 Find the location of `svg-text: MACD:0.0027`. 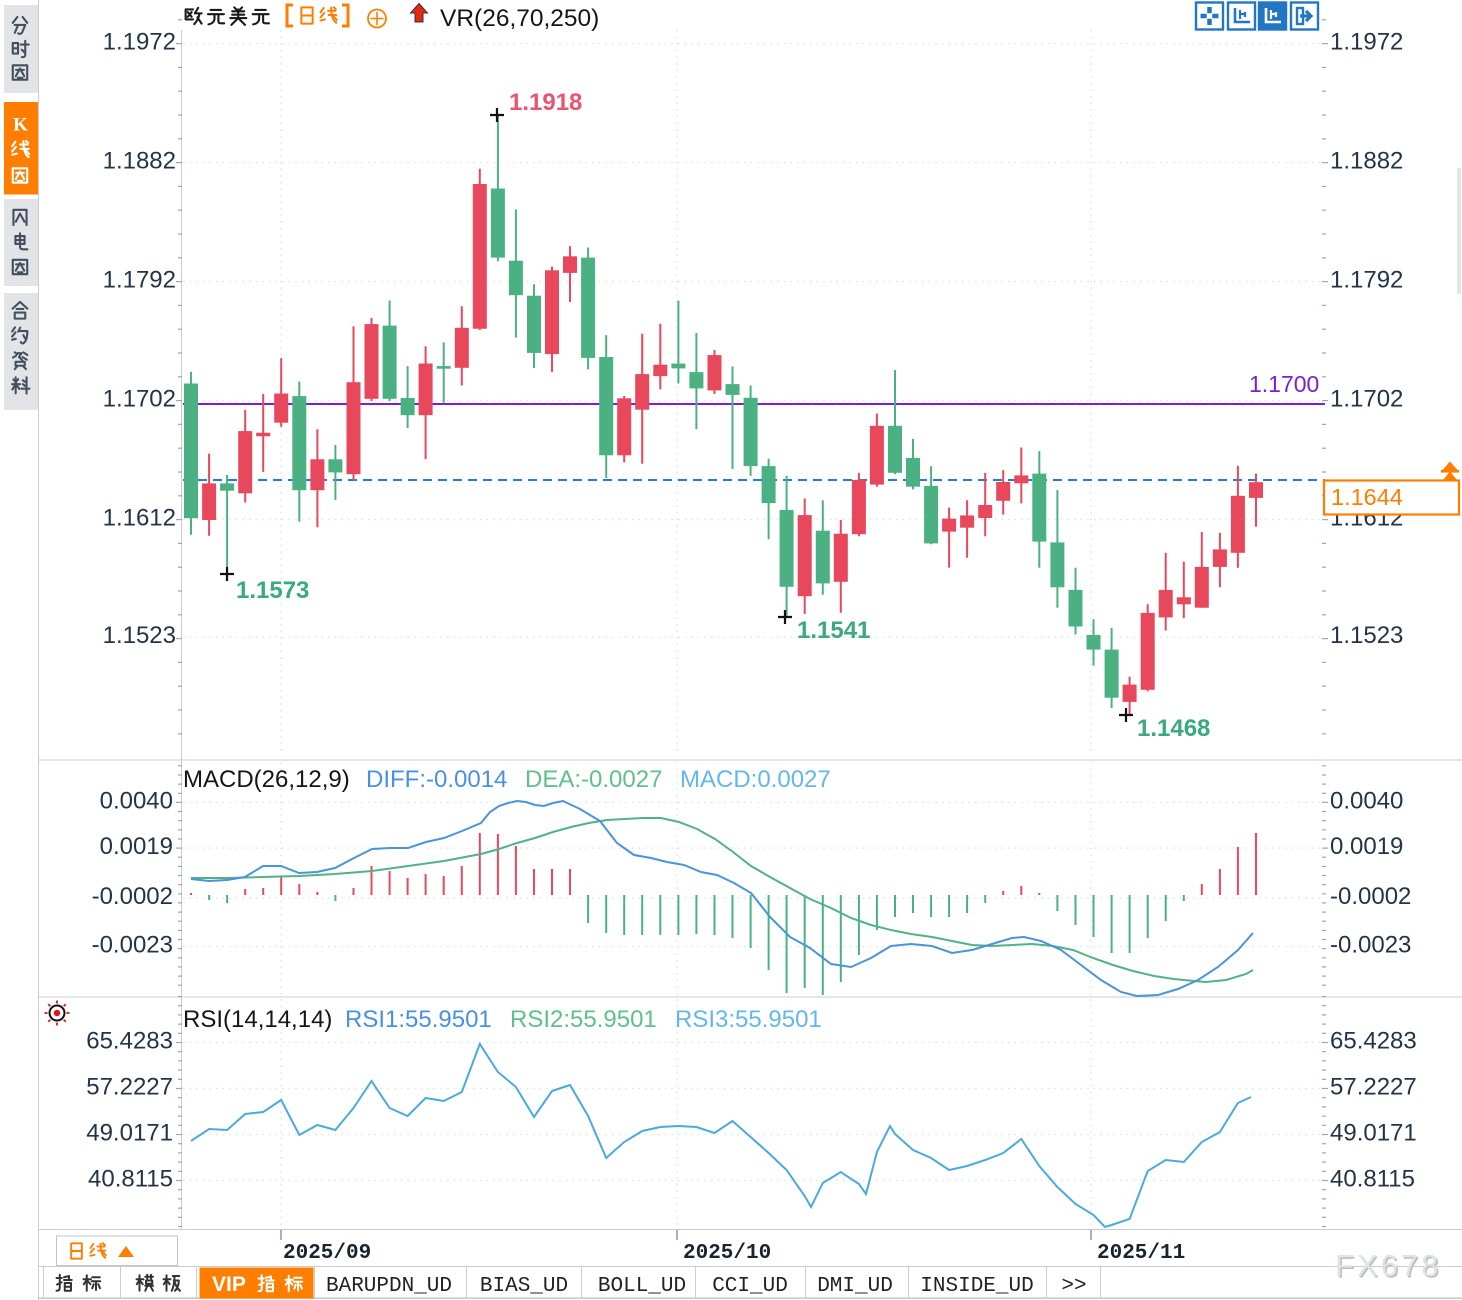

svg-text: MACD:0.0027 is located at coordinates (755, 779).